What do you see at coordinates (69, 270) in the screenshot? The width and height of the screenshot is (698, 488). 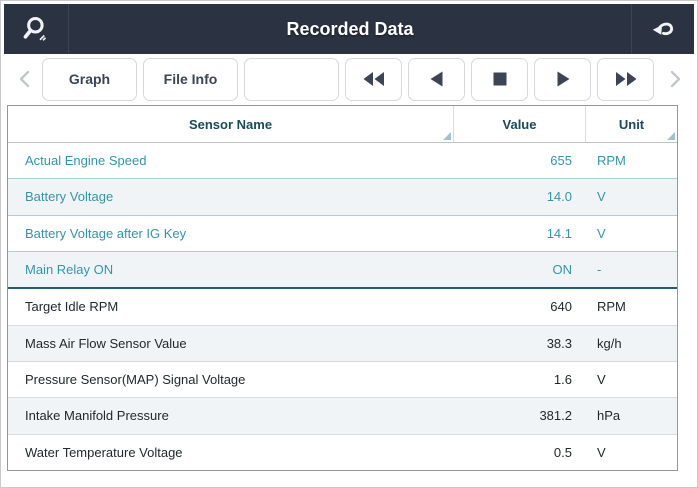 I see `sensor-name: Main Relay ON` at bounding box center [69, 270].